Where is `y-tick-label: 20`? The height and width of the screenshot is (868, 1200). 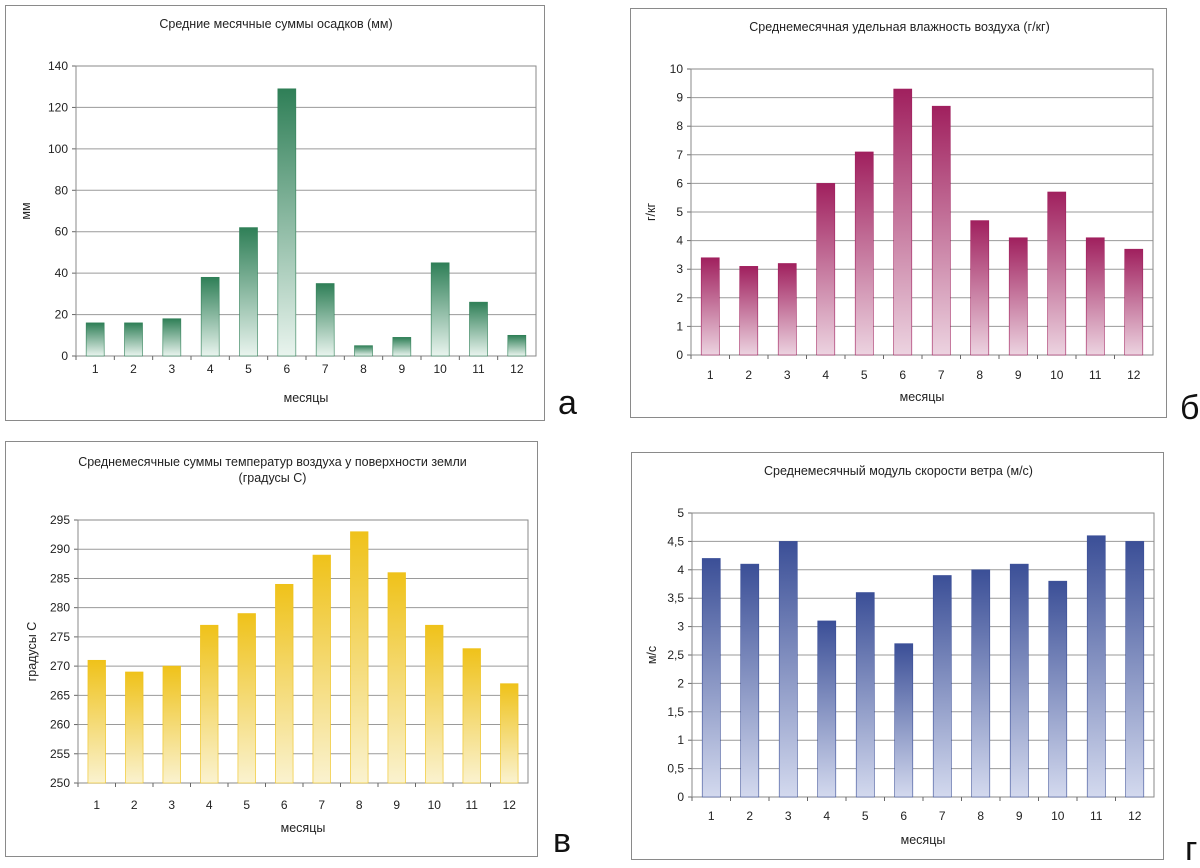
y-tick-label: 20 is located at coordinates (62, 315).